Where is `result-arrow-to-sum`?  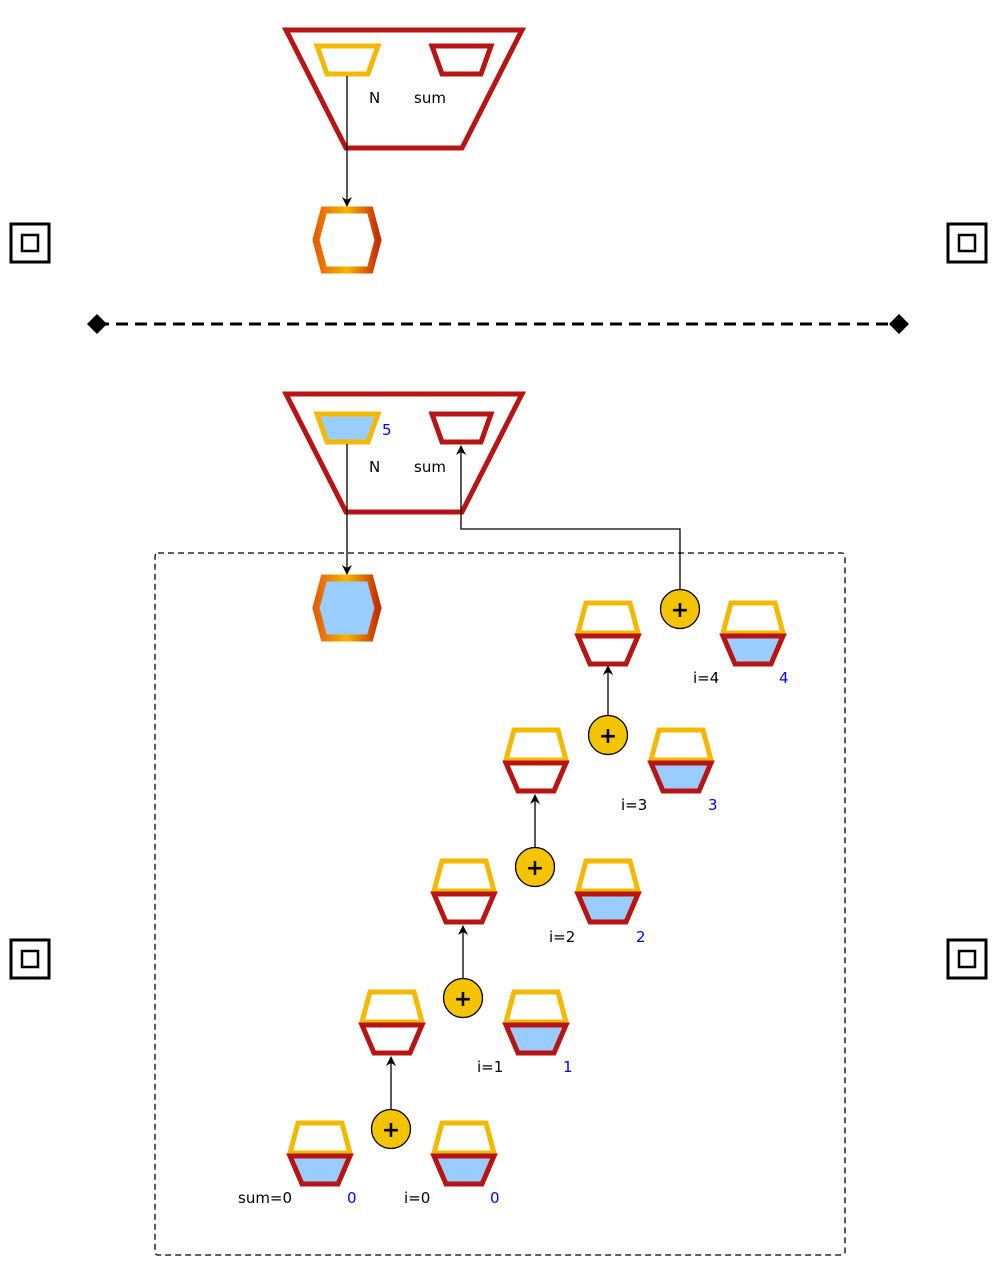
result-arrow-to-sum is located at coordinates (568, 518).